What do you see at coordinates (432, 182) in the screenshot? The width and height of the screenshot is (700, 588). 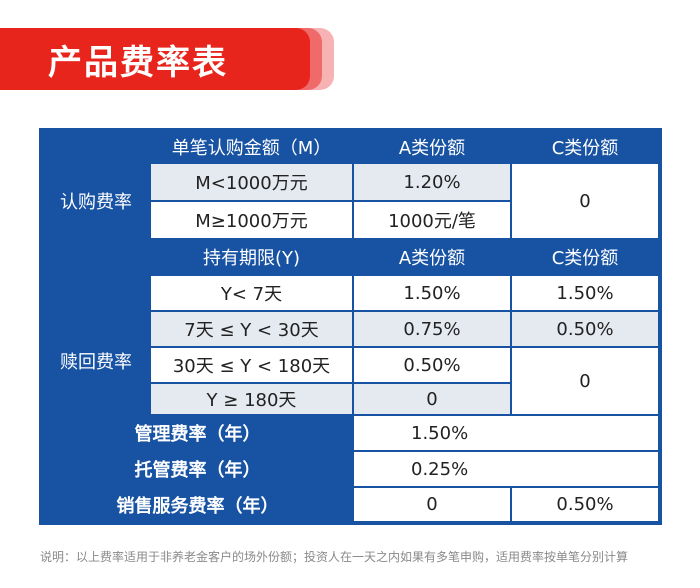 I see `subscription-a-1: 1.20%` at bounding box center [432, 182].